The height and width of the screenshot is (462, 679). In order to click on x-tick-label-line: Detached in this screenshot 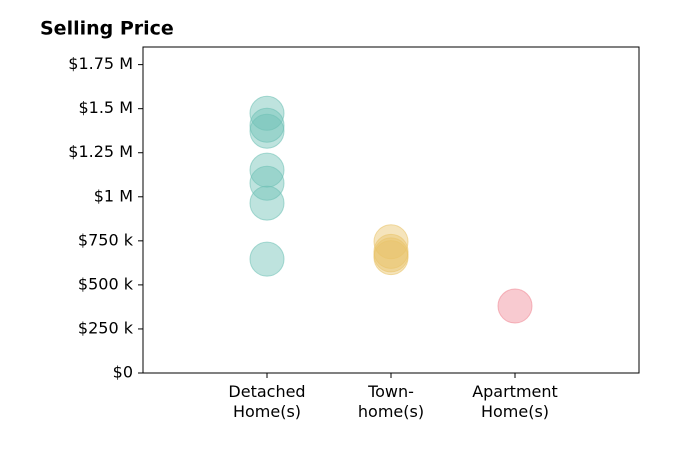, I will do `click(266, 391)`.